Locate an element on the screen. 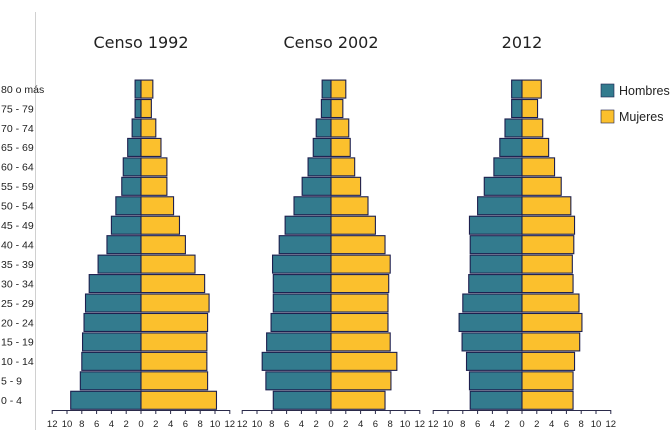 Image resolution: width=671 pixels, height=430 pixels. age-label-65-69: 65 - 69 is located at coordinates (17, 148).